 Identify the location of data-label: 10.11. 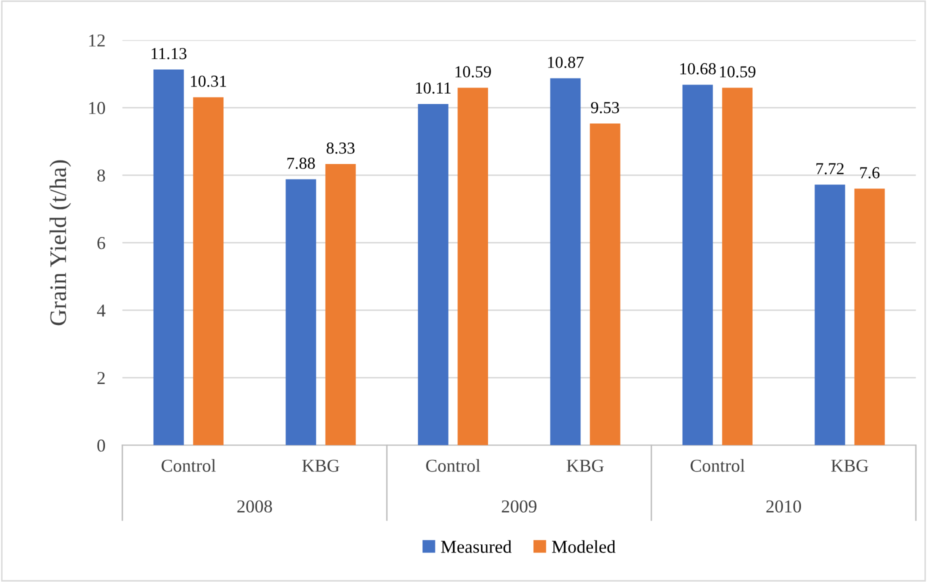
(433, 88).